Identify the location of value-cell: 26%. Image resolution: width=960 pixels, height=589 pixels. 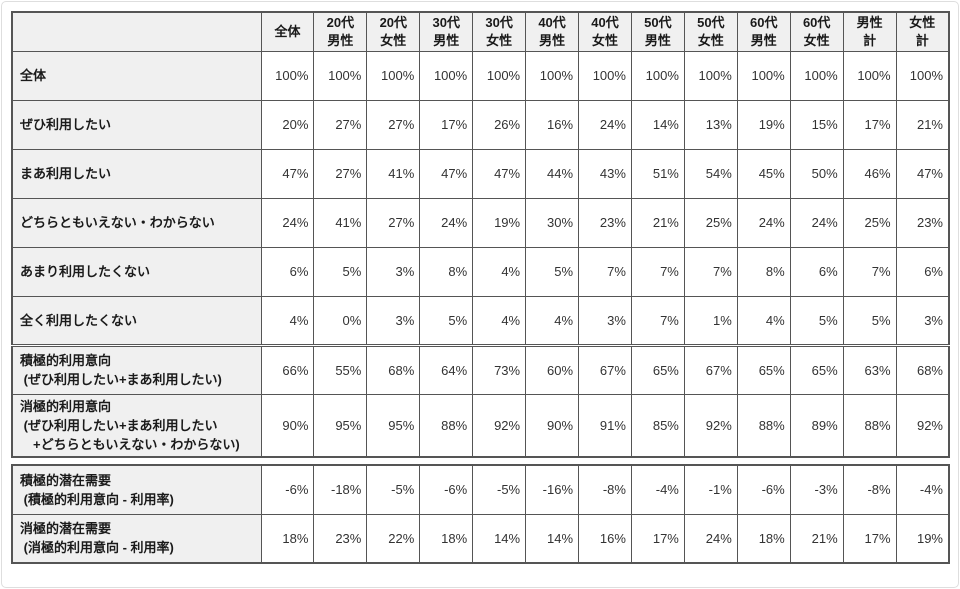
(499, 124).